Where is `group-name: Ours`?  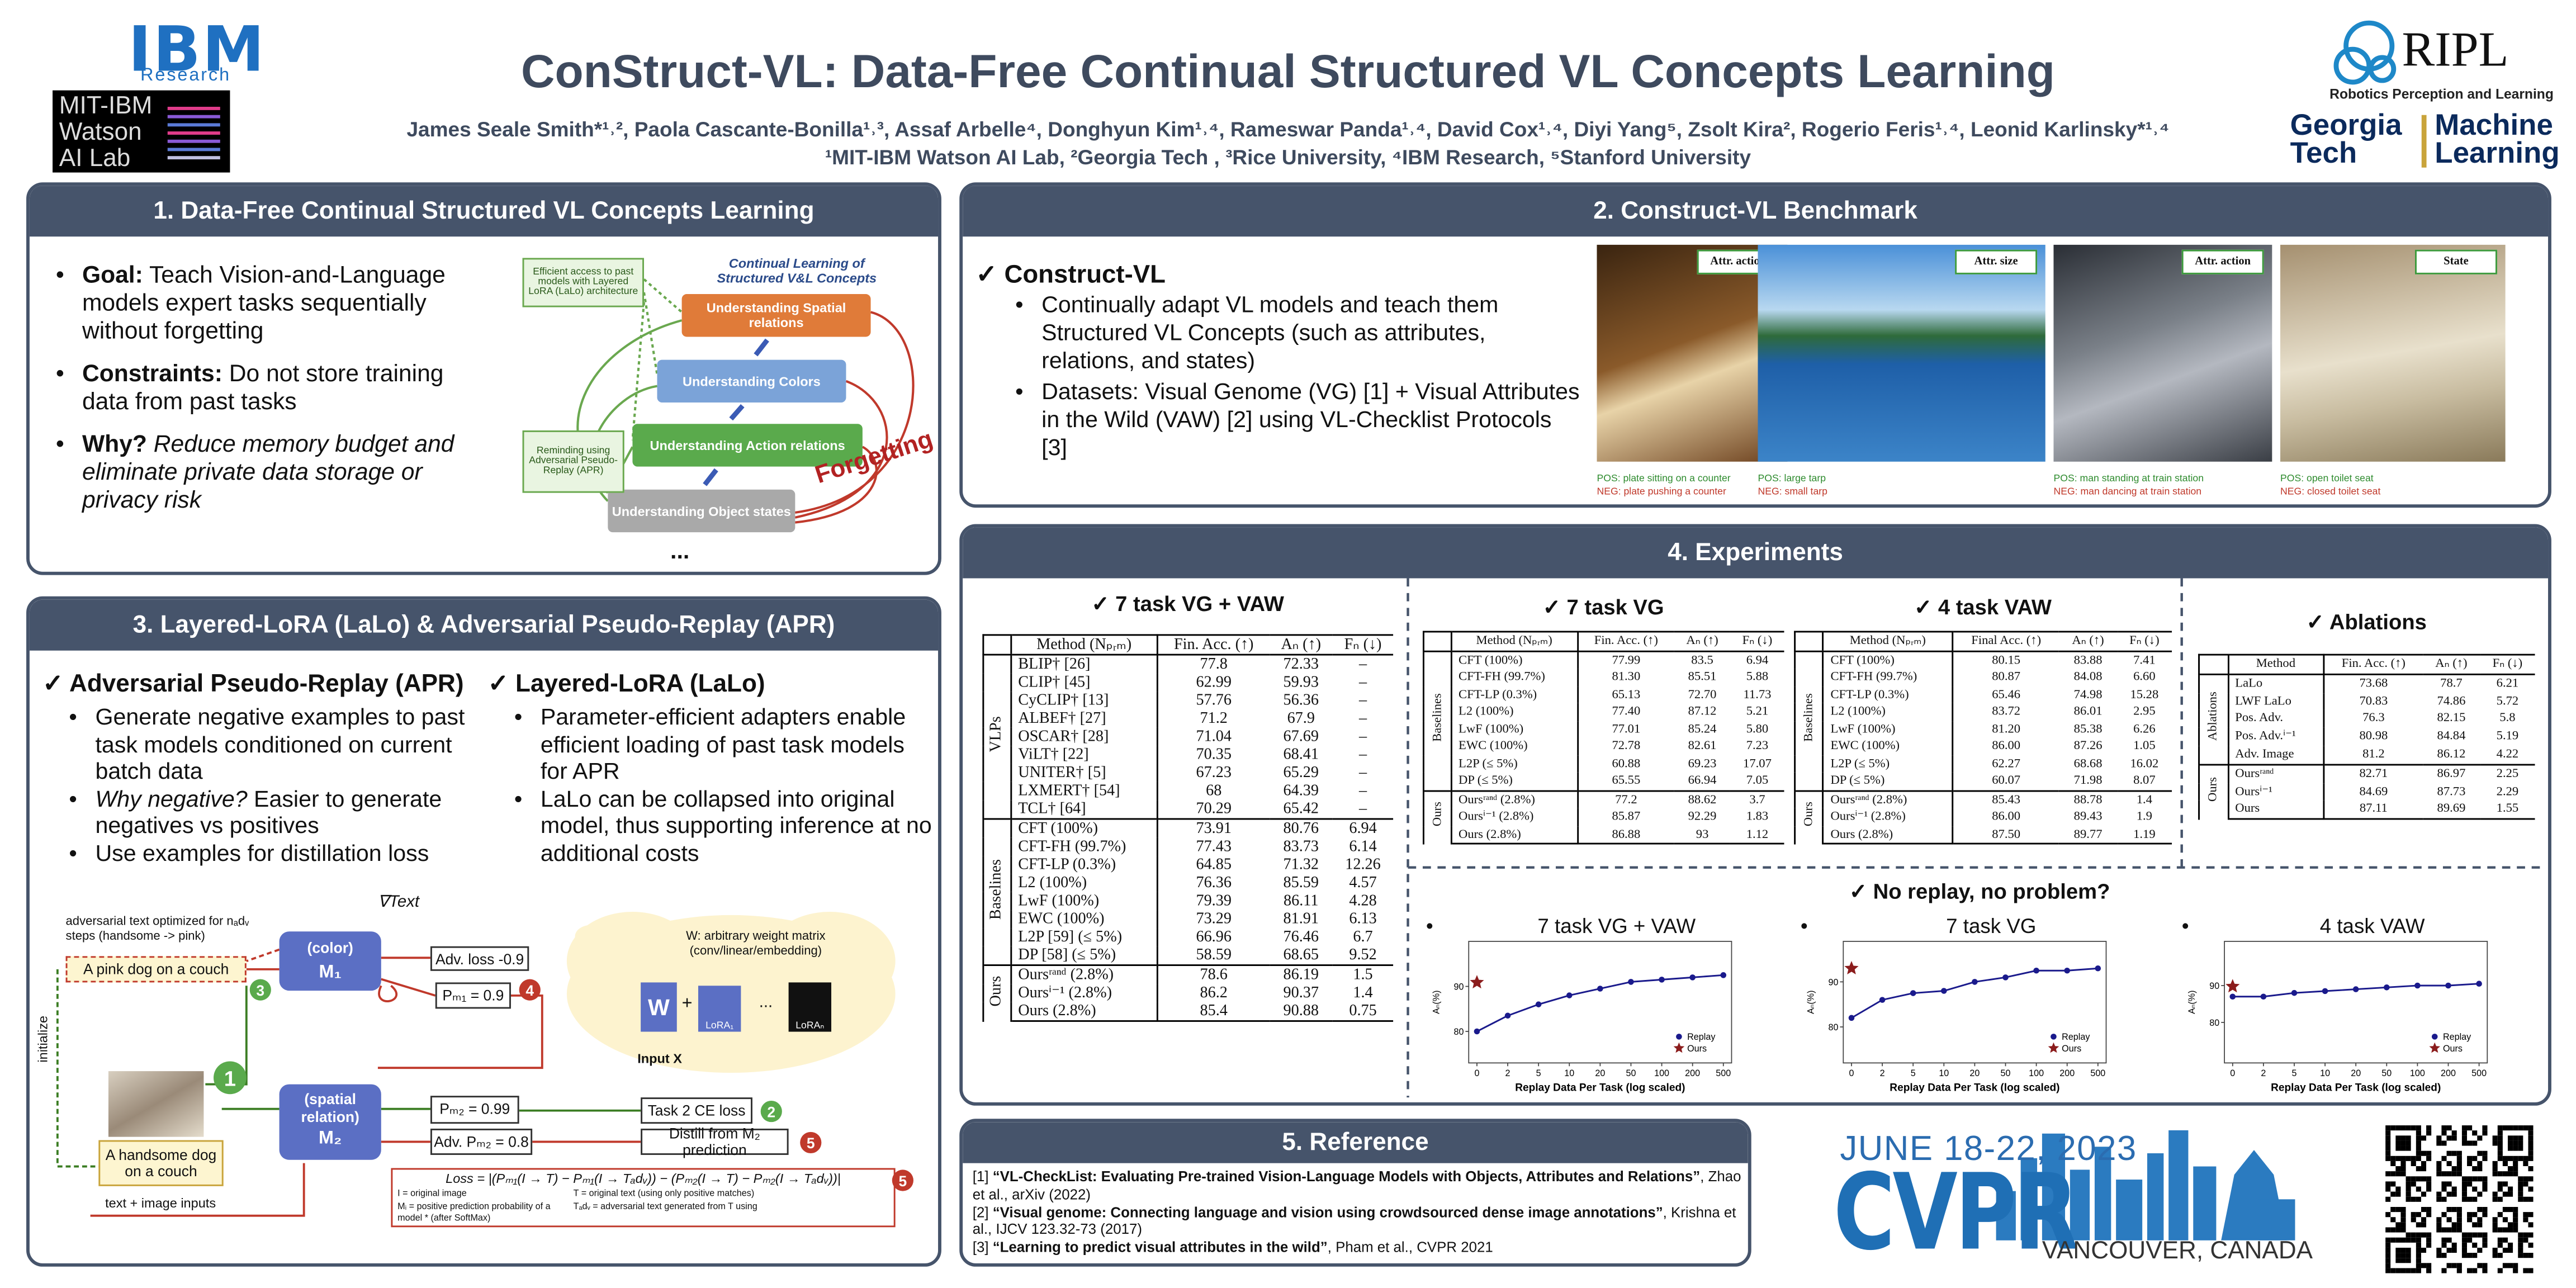 group-name: Ours is located at coordinates (1436, 814).